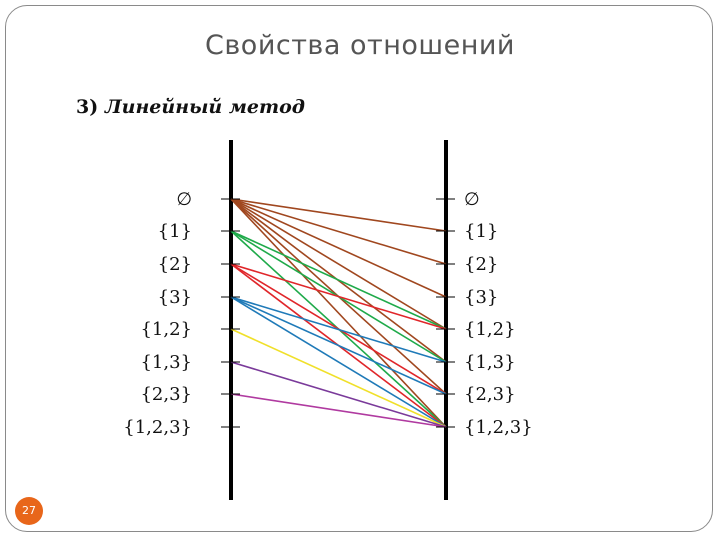 The image size is (720, 540). Describe the element at coordinates (490, 394) in the screenshot. I see `right-label-6: {2,3}` at that location.